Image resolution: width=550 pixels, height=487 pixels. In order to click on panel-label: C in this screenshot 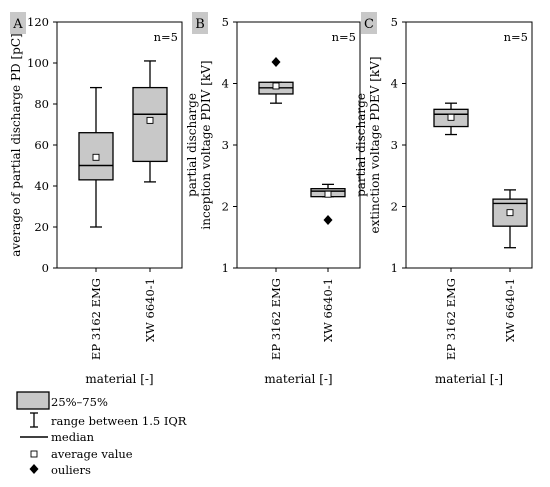, I will do `click(369, 24)`.